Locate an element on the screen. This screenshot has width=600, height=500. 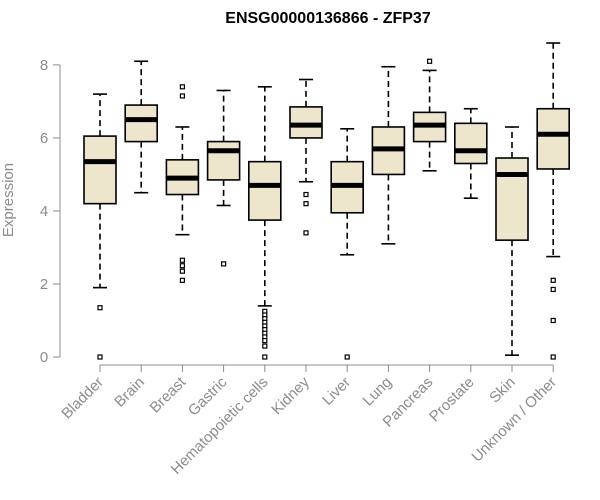
box-unknown-other is located at coordinates (553, 201).